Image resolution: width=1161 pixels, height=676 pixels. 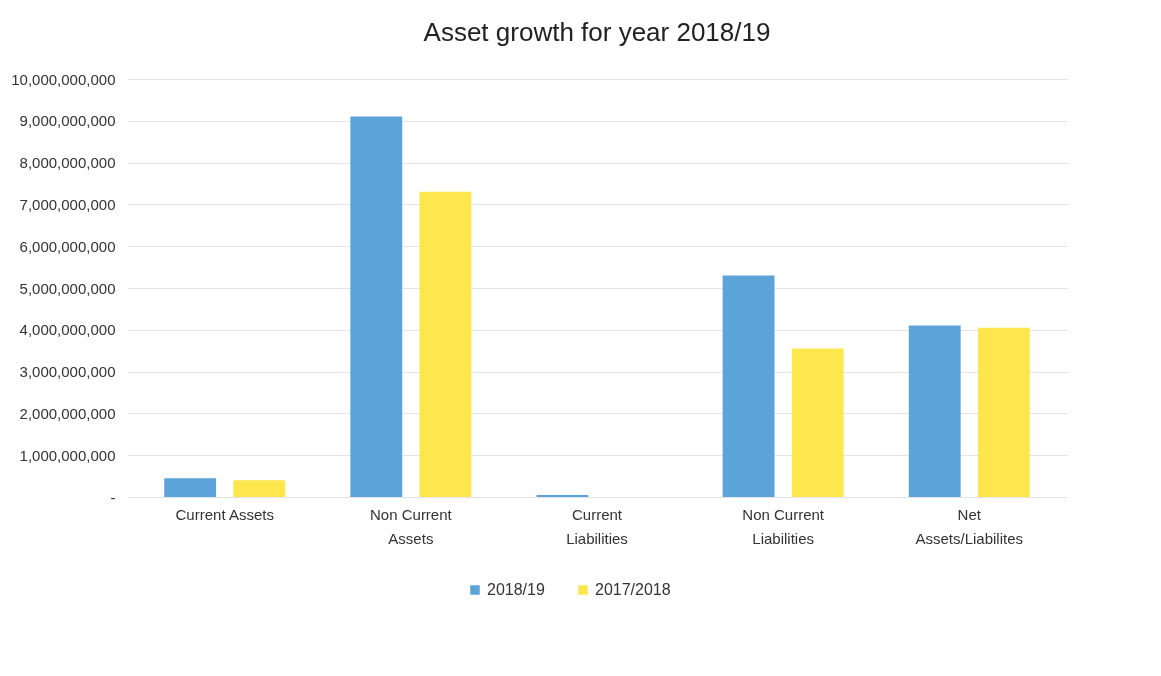 I want to click on y-tick-label: 6,000,000,000, so click(x=67, y=246).